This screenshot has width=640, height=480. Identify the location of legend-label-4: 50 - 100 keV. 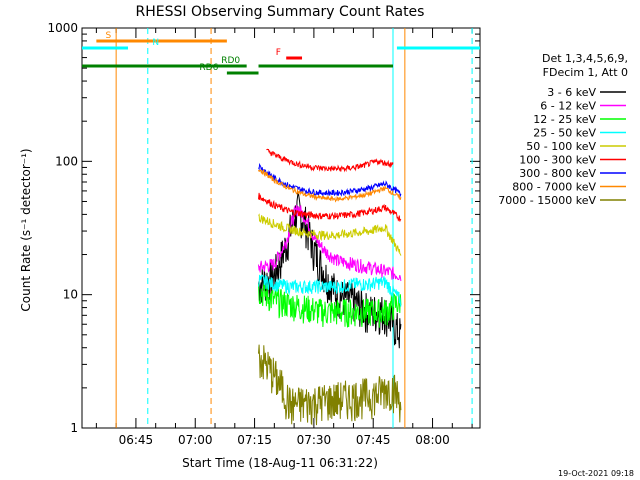
(561, 146).